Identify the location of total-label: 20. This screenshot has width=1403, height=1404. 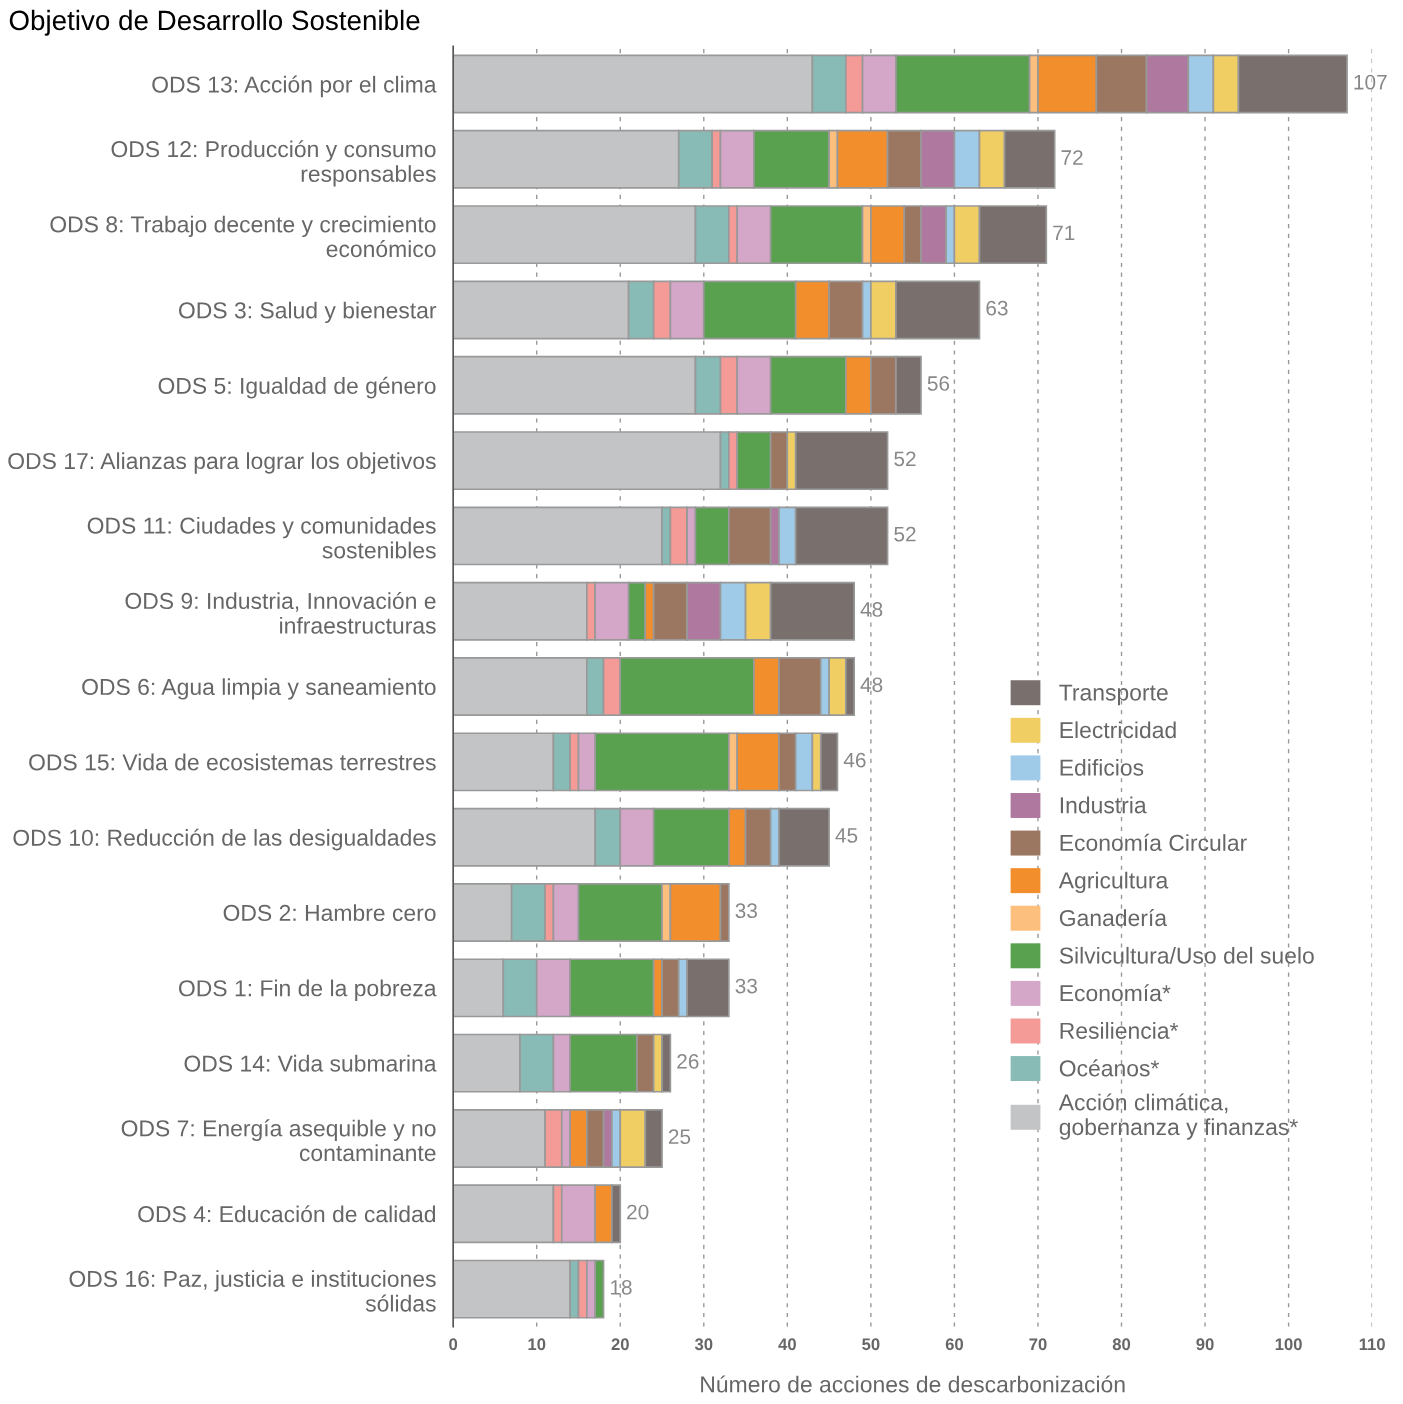
(638, 1212).